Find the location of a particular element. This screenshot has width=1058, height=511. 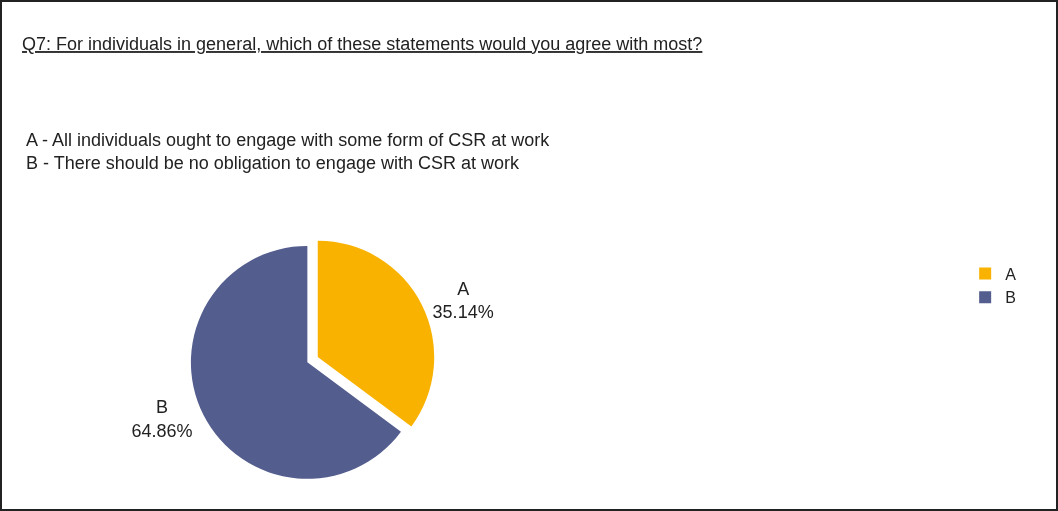

legend-label: A is located at coordinates (1011, 274).